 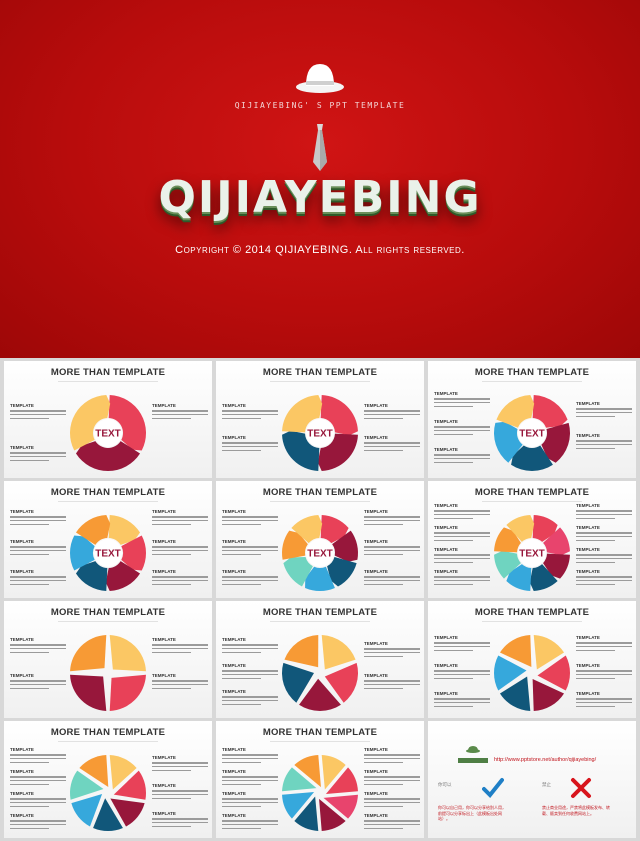 What do you see at coordinates (546, 784) in the screenshot?
I see `prohibited-label: 禁止` at bounding box center [546, 784].